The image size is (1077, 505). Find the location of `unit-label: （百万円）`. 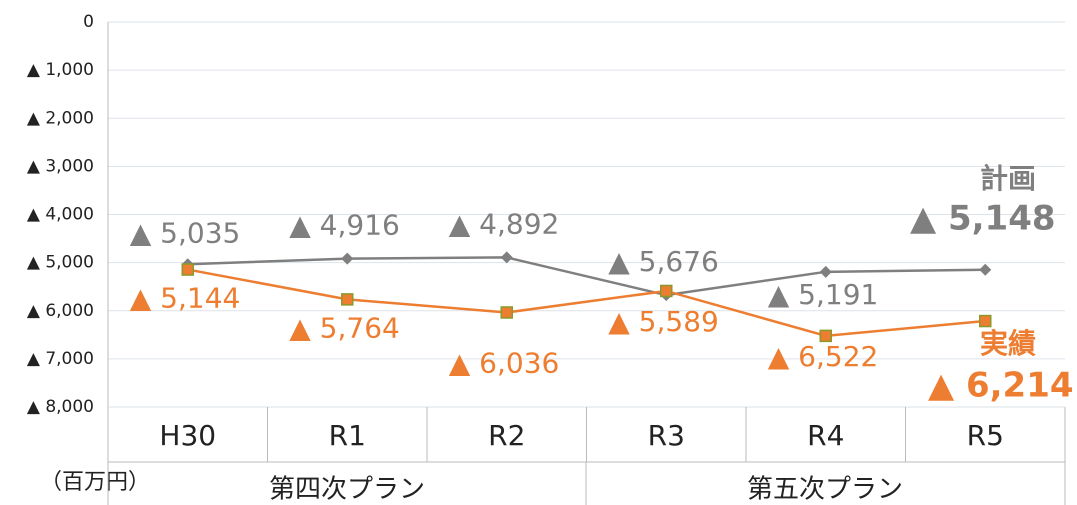

unit-label: （百万円） is located at coordinates (95, 482).